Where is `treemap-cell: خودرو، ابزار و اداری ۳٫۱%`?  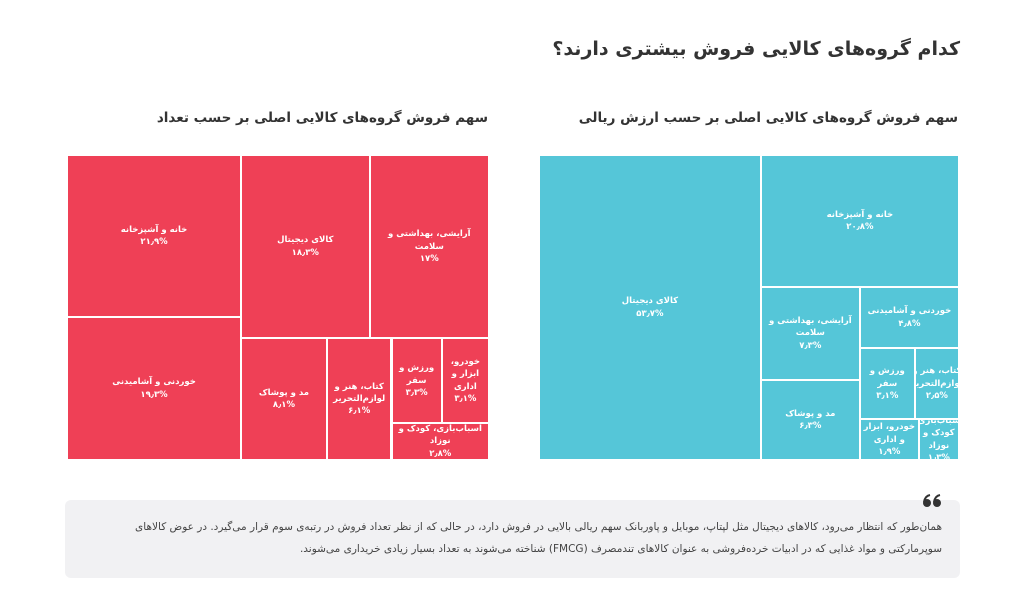
treemap-cell: خودرو، ابزار و اداری ۳٫۱% is located at coordinates (465, 380).